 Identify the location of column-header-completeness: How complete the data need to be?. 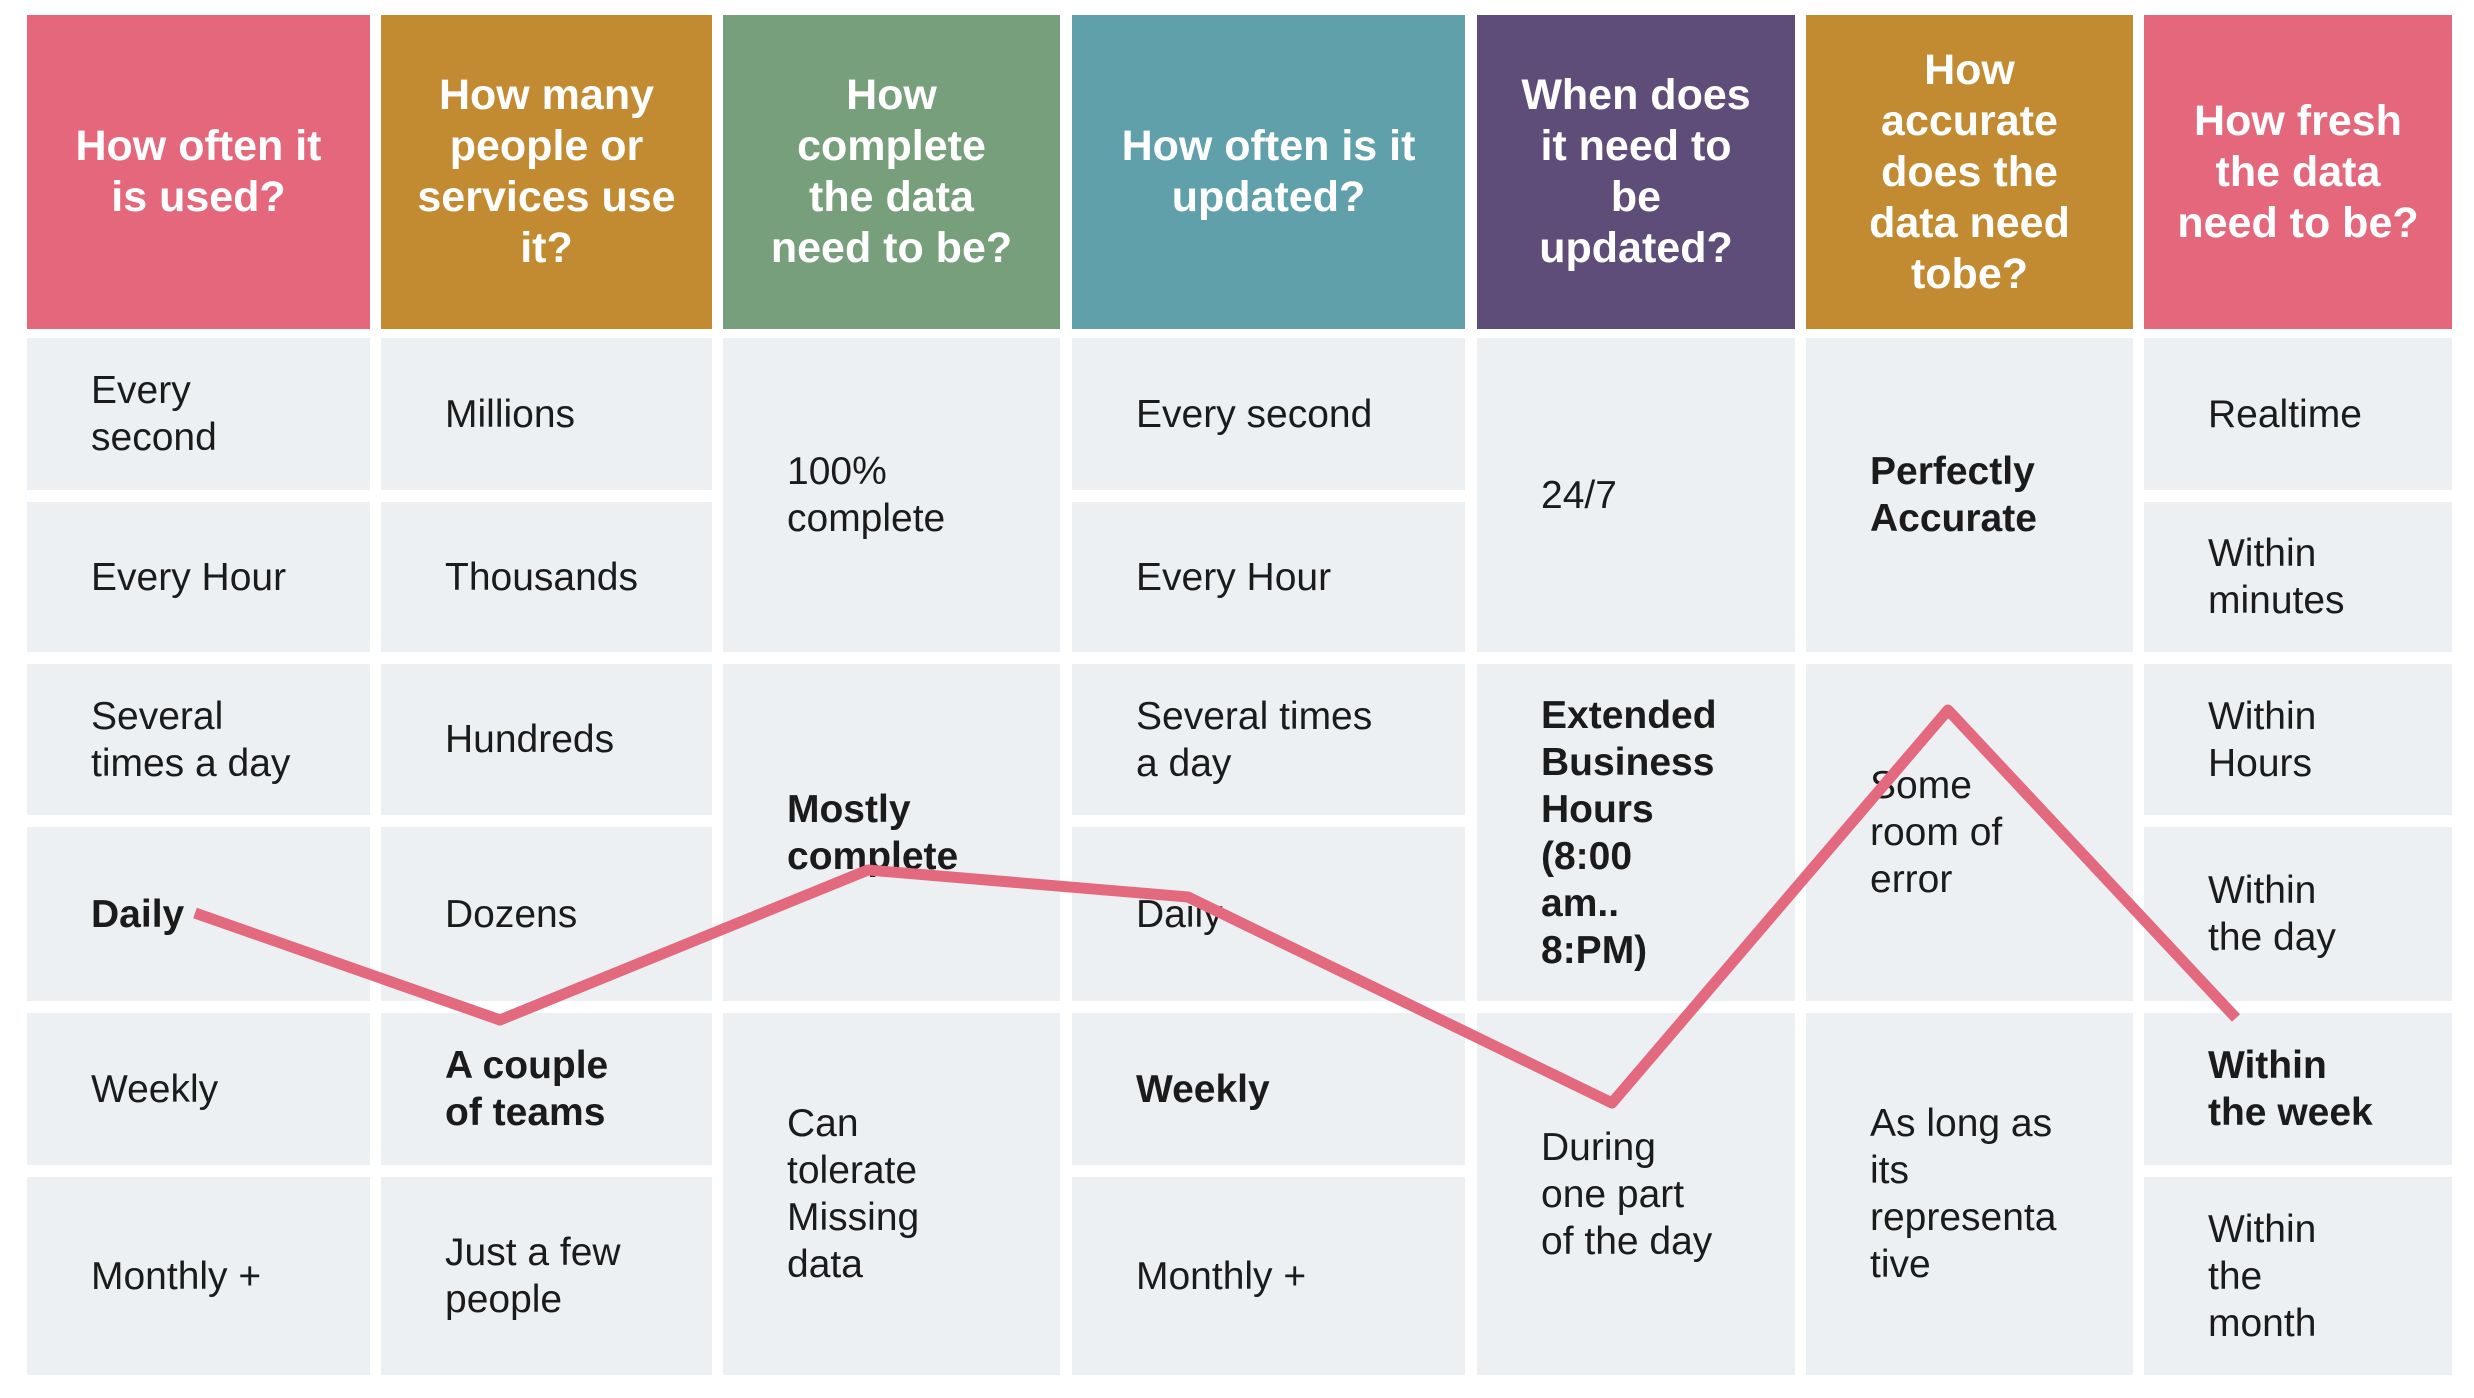
(891, 172).